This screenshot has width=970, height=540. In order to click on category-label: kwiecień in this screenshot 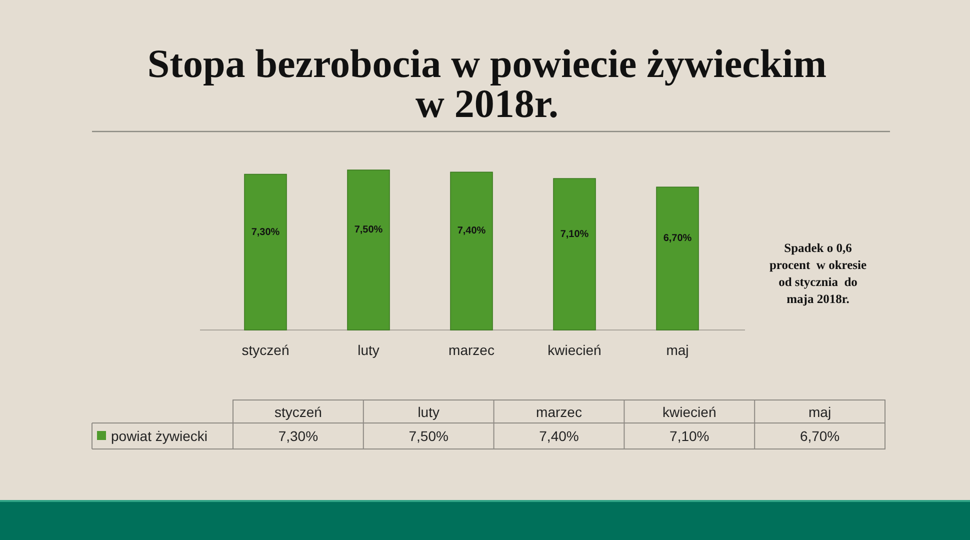, I will do `click(689, 412)`.